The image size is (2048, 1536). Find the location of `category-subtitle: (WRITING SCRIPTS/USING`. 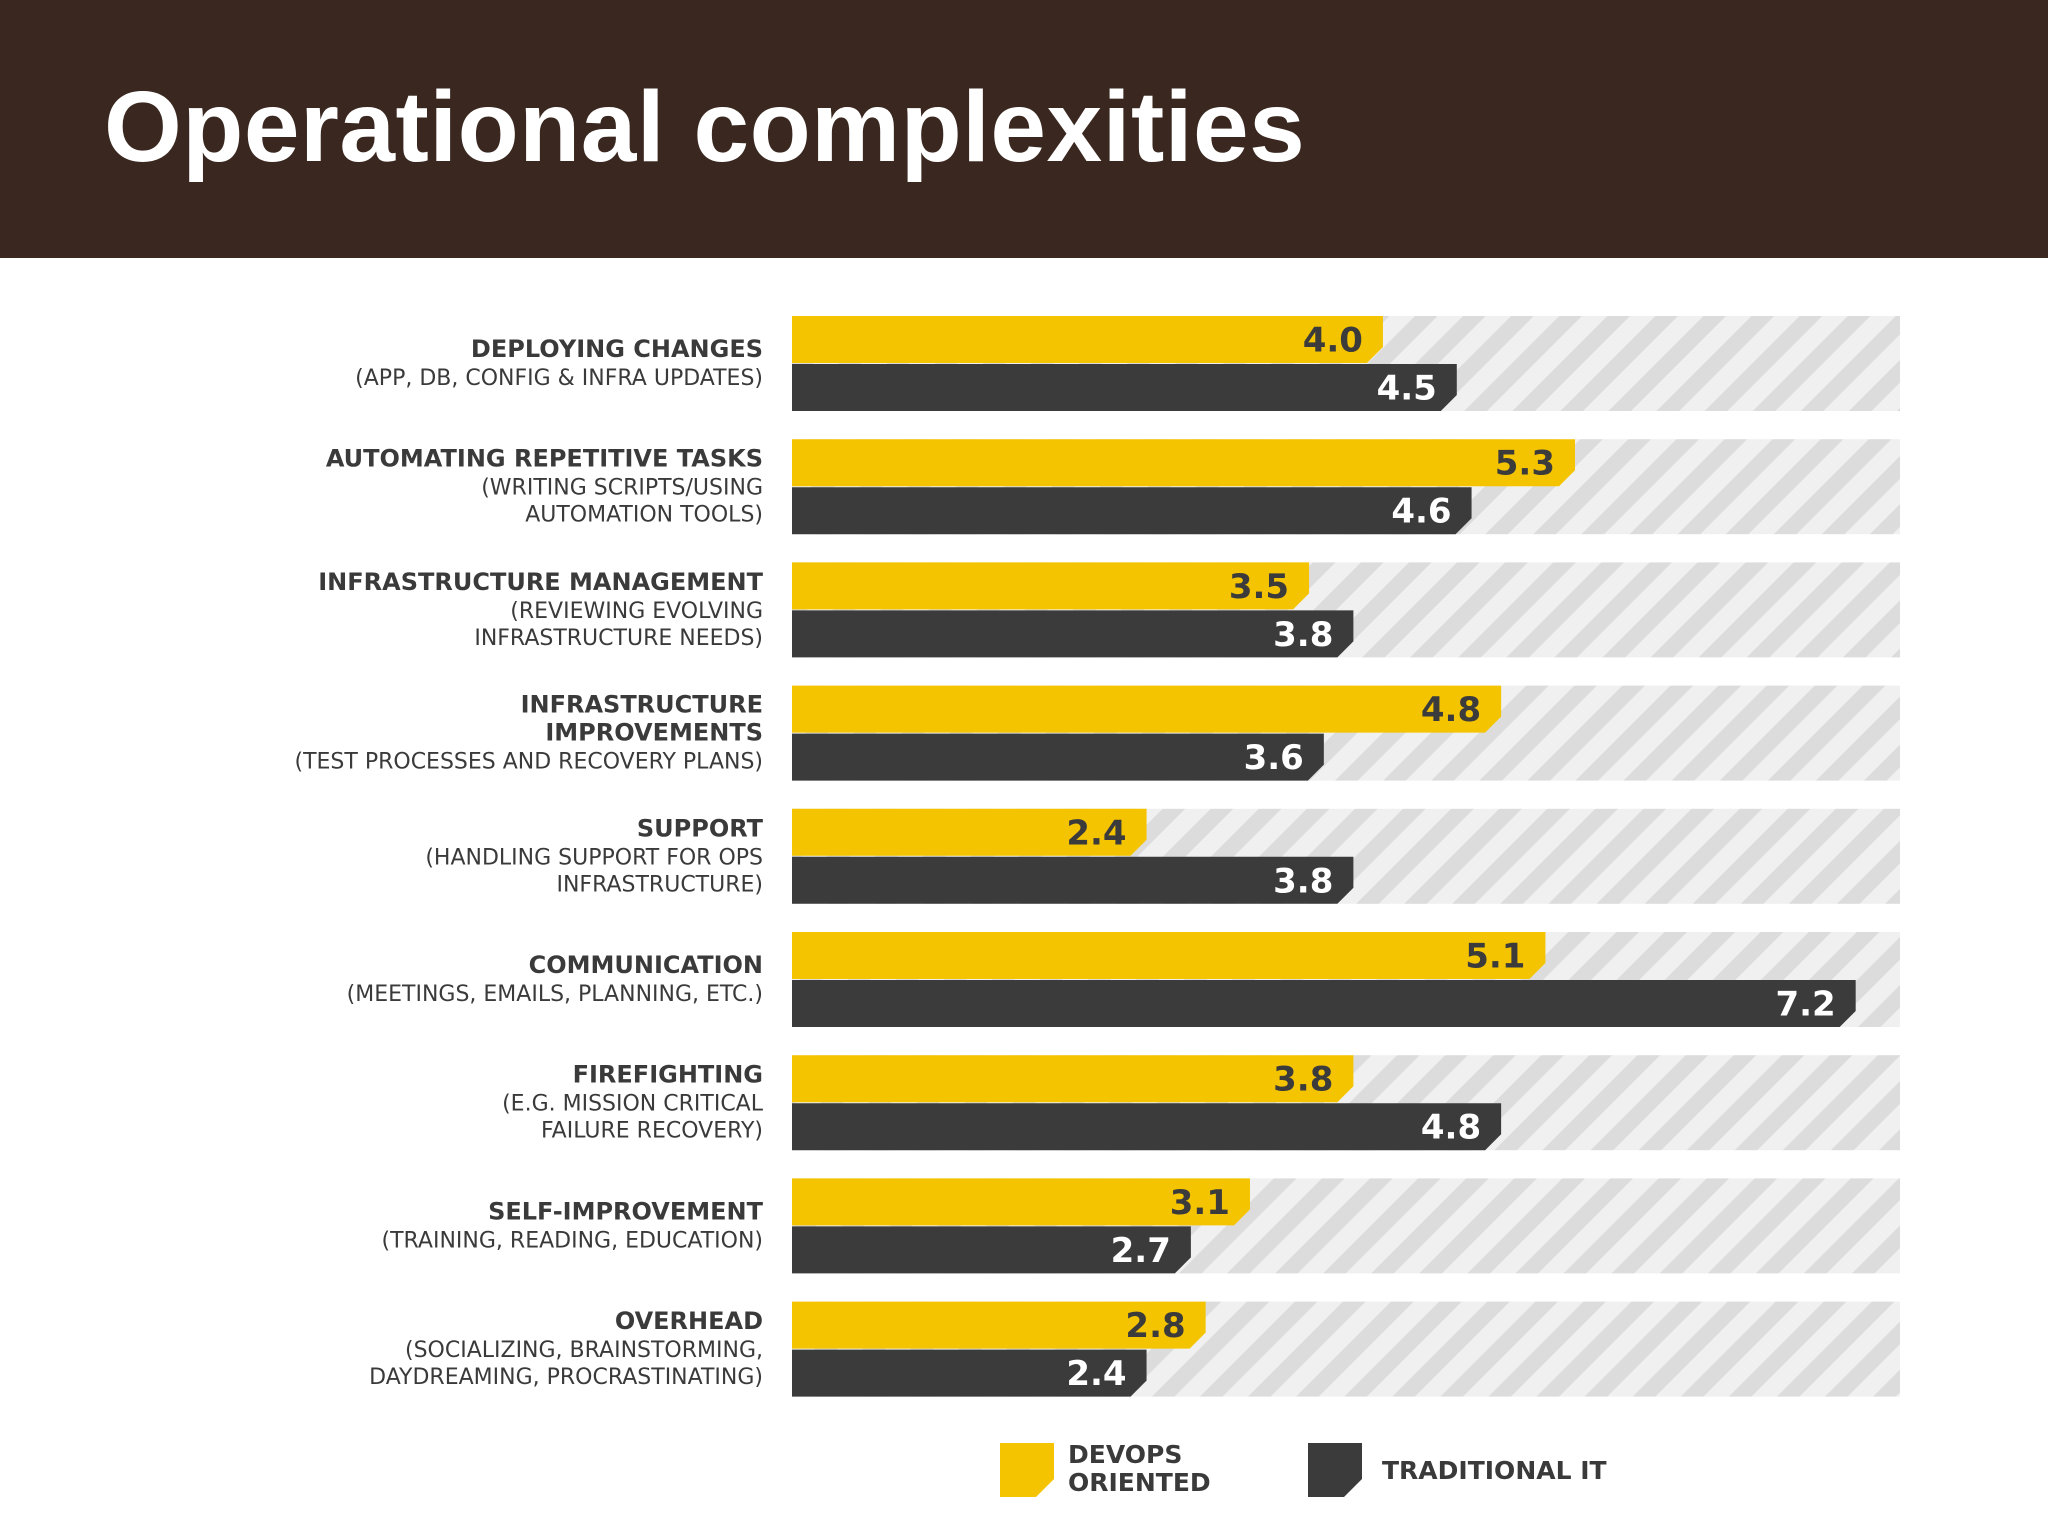

category-subtitle: (WRITING SCRIPTS/USING is located at coordinates (622, 488).